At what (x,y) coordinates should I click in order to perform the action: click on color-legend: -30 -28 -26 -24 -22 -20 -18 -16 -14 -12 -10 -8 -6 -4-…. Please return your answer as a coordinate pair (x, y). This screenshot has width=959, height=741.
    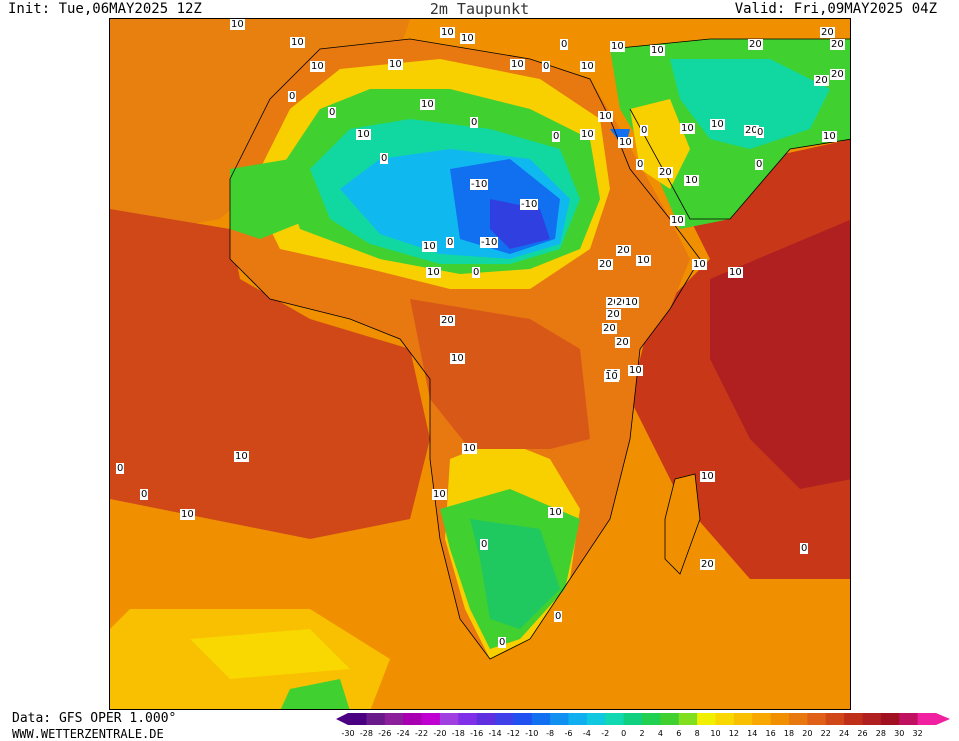
    Looking at the image, I should click on (646, 726).